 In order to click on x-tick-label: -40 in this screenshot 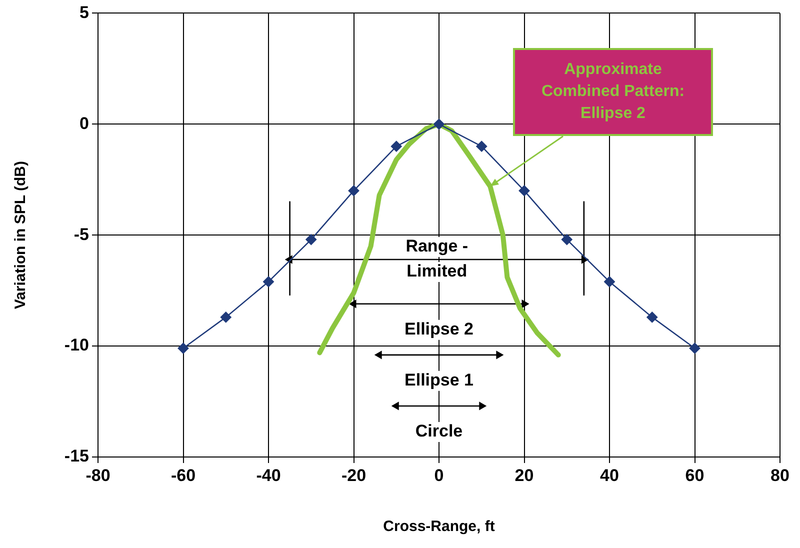, I will do `click(268, 475)`.